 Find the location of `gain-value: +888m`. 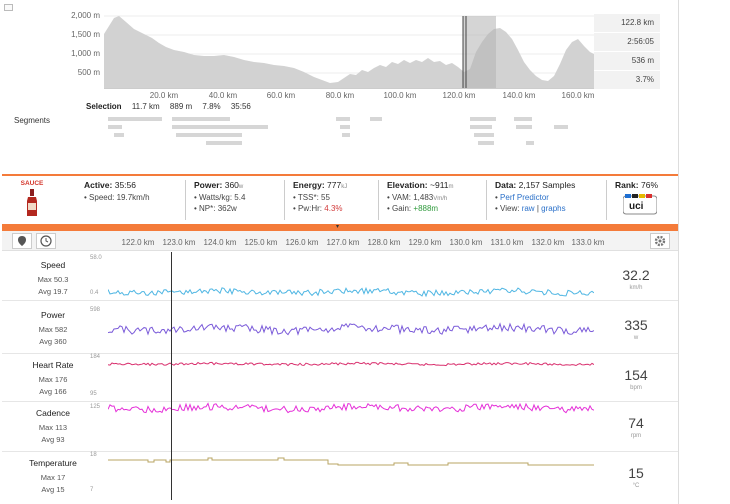

gain-value: +888m is located at coordinates (426, 208).